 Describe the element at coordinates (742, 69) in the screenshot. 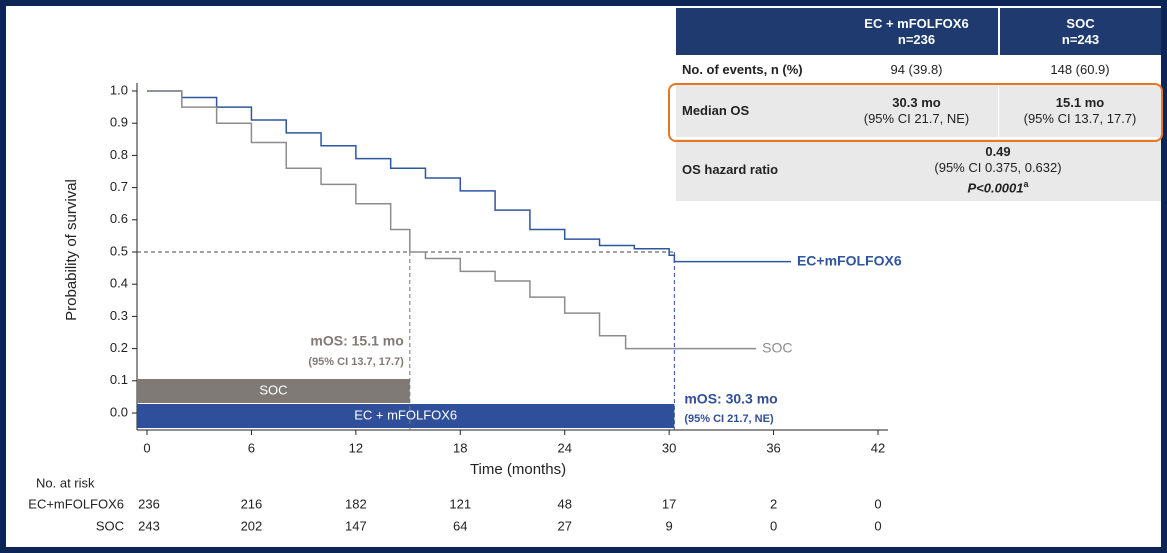

I see `row-label: No. of events, n (%)` at that location.